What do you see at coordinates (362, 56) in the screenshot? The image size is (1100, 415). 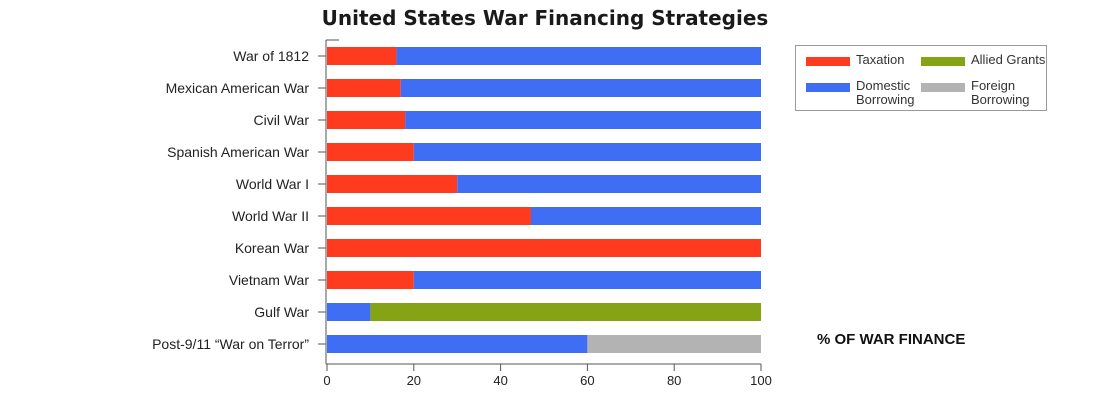 I see `bar-war-of-1812-taxation` at bounding box center [362, 56].